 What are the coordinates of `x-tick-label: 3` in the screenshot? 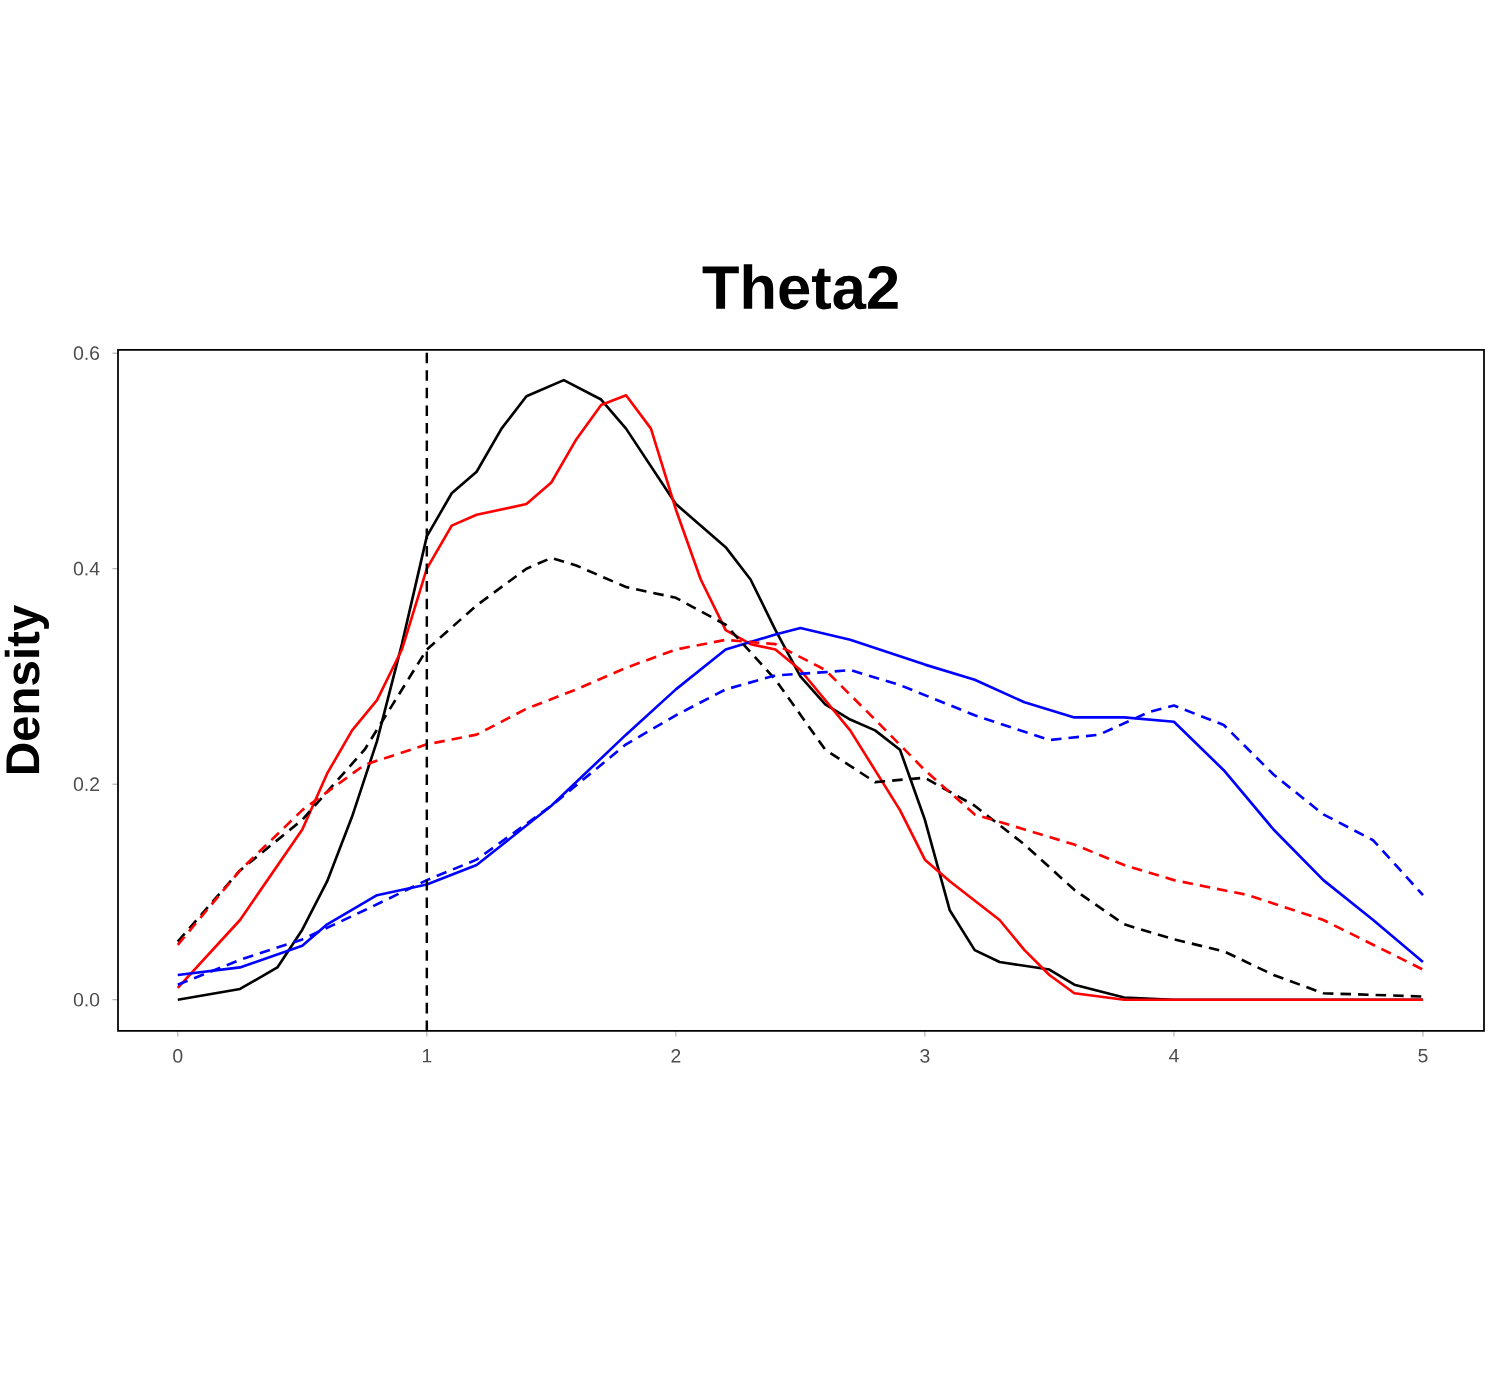 It's located at (925, 1056).